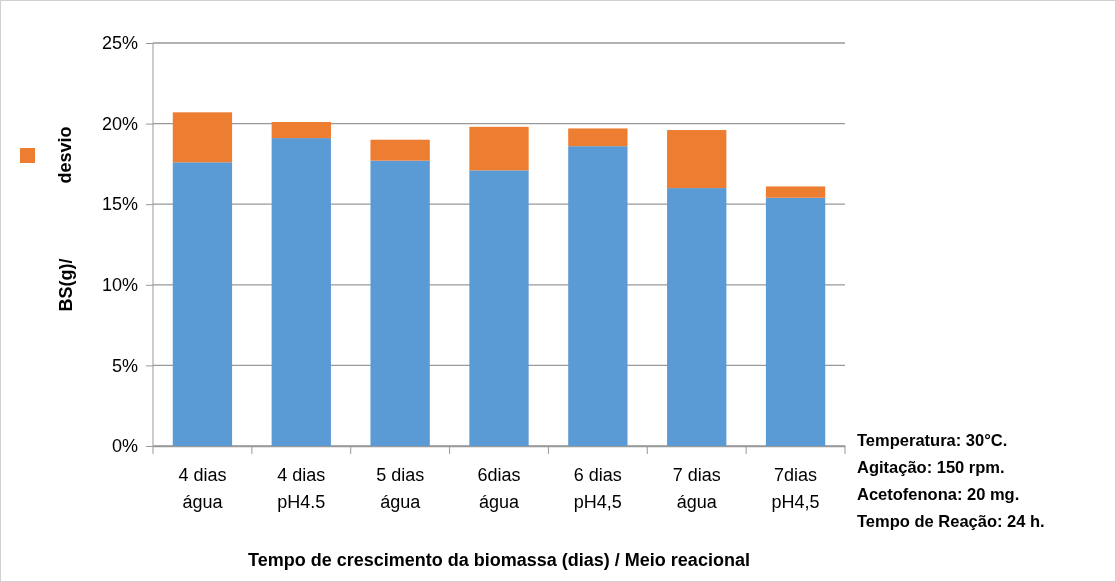  Describe the element at coordinates (124, 446) in the screenshot. I see `y-tick-label: 0%` at that location.